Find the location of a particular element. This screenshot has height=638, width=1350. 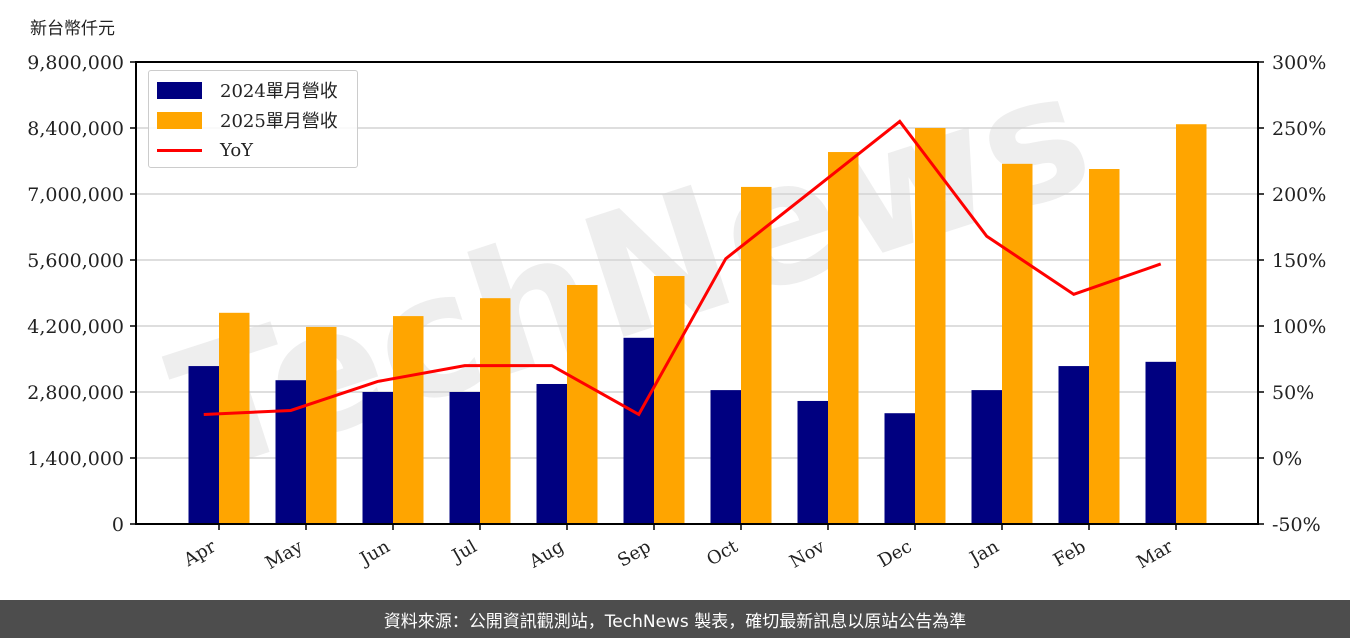

right-tick-label: 250% is located at coordinates (1299, 129).